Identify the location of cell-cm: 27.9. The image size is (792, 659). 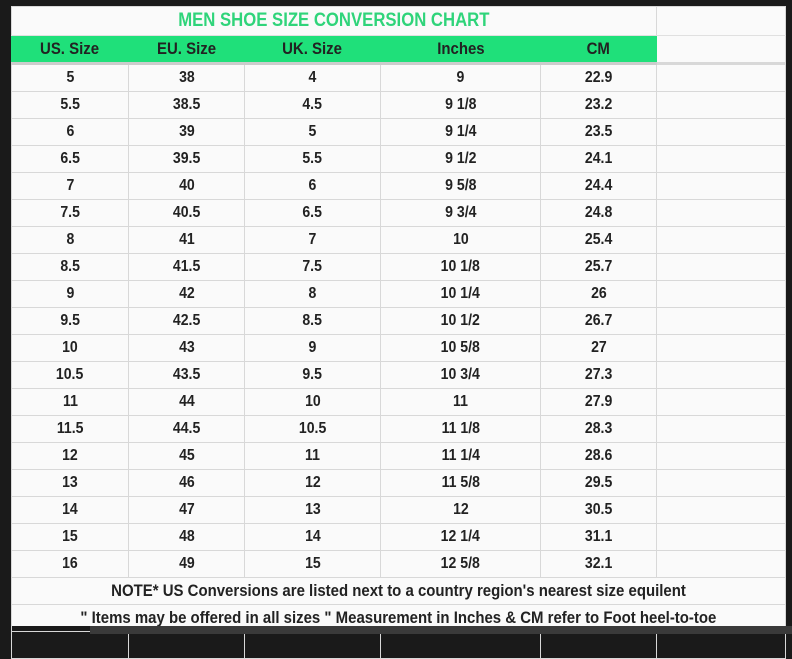
(598, 402).